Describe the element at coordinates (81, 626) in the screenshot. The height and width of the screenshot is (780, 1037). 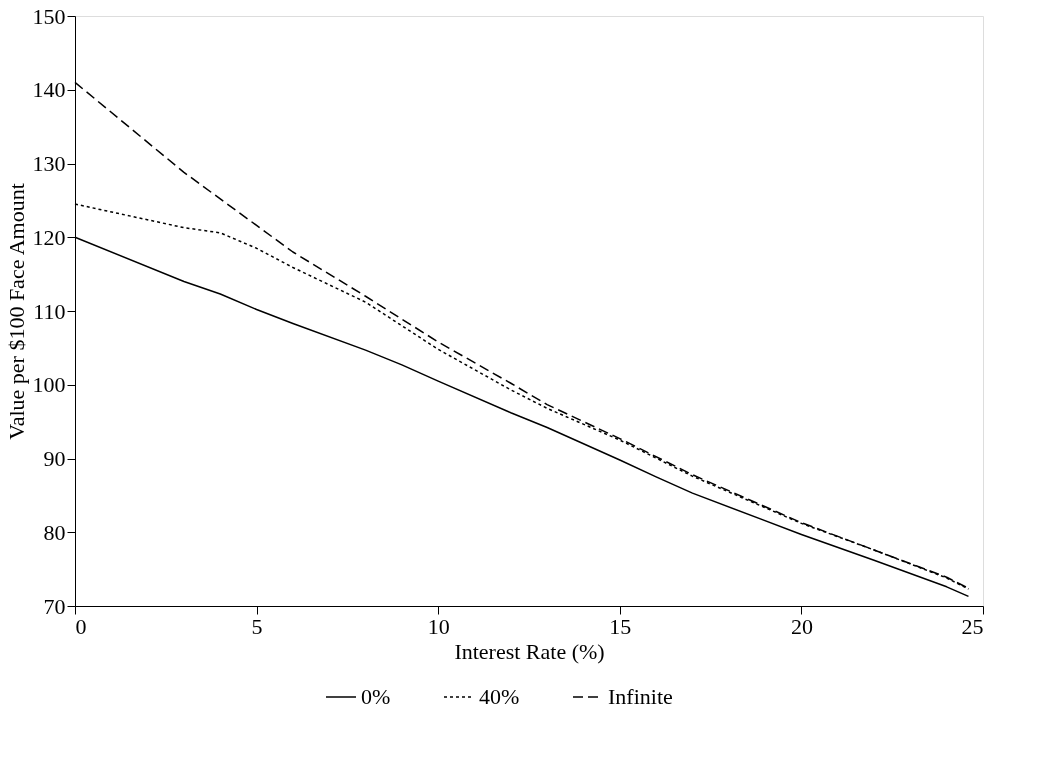
I see `x-tick-label: 0` at that location.